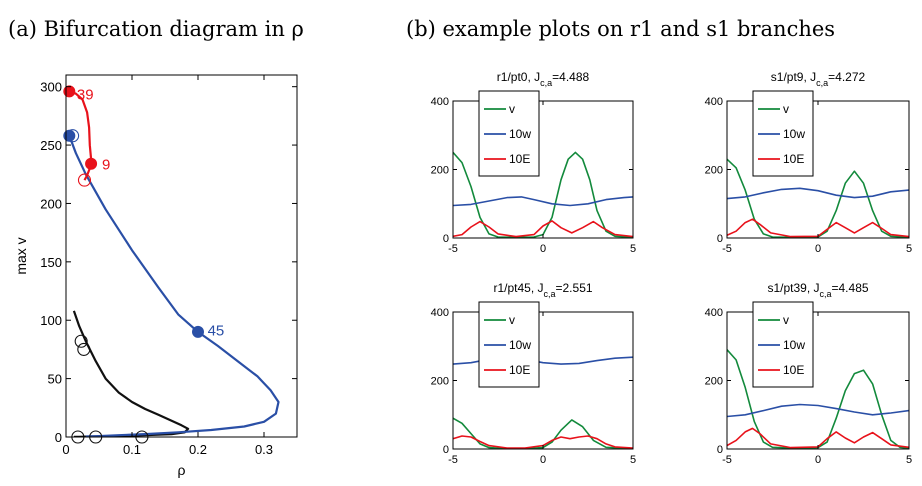 This screenshot has height=486, width=922. What do you see at coordinates (793, 77) in the screenshot?
I see `title-main: s1/pt9, J` at bounding box center [793, 77].